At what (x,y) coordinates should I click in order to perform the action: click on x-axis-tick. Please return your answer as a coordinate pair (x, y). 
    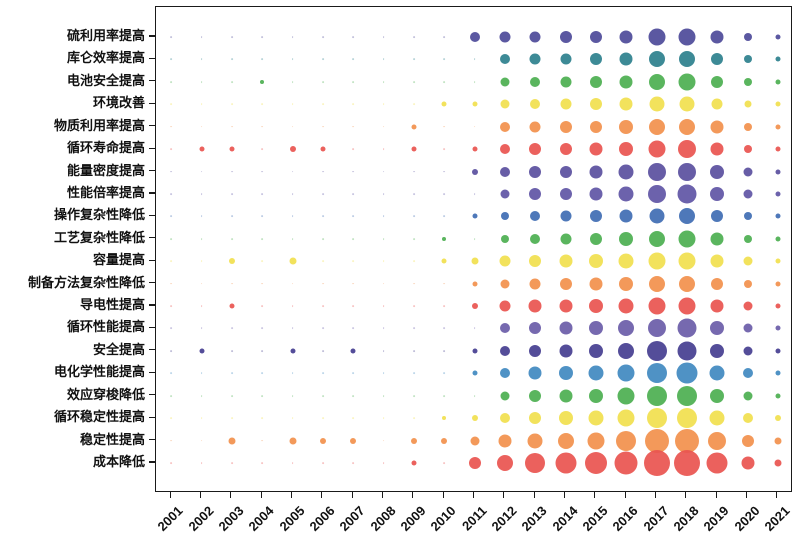
    Looking at the image, I should click on (504, 495).